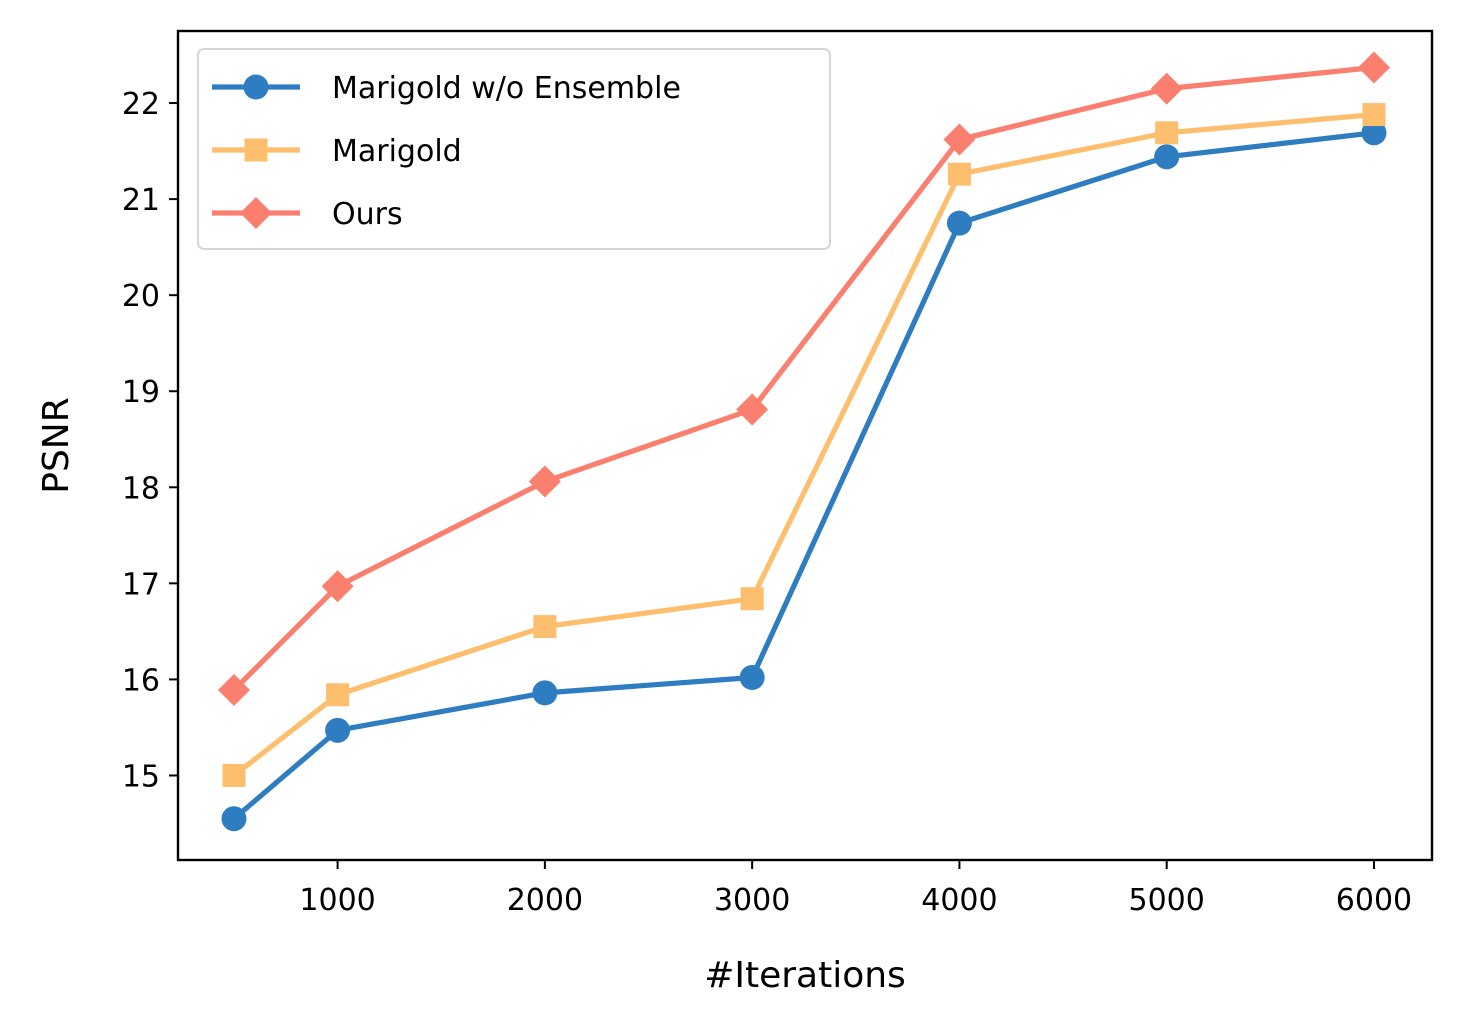  What do you see at coordinates (367, 214) in the screenshot?
I see `legend-label: Ours` at bounding box center [367, 214].